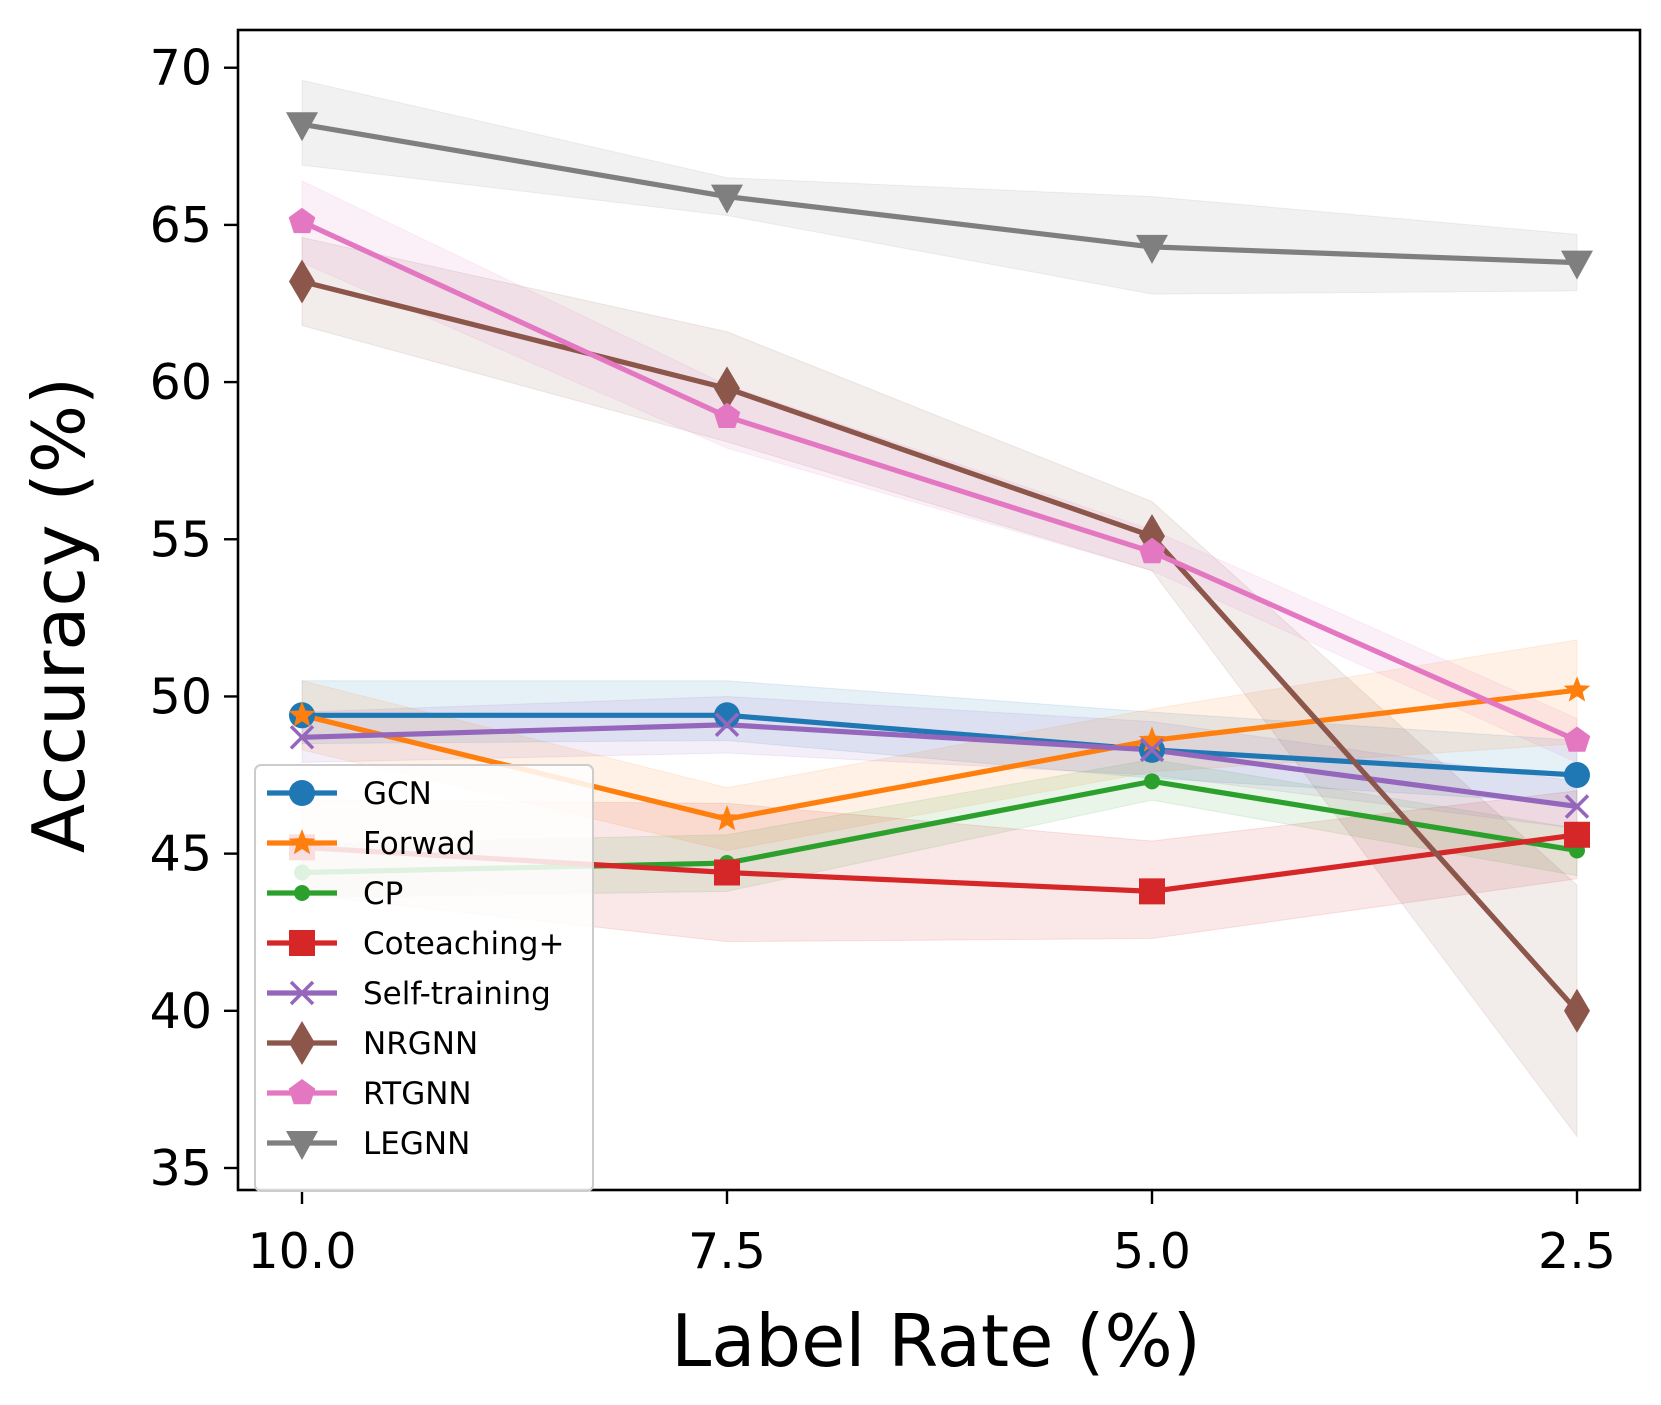  I want to click on y-tick-label: 45, so click(181, 854).